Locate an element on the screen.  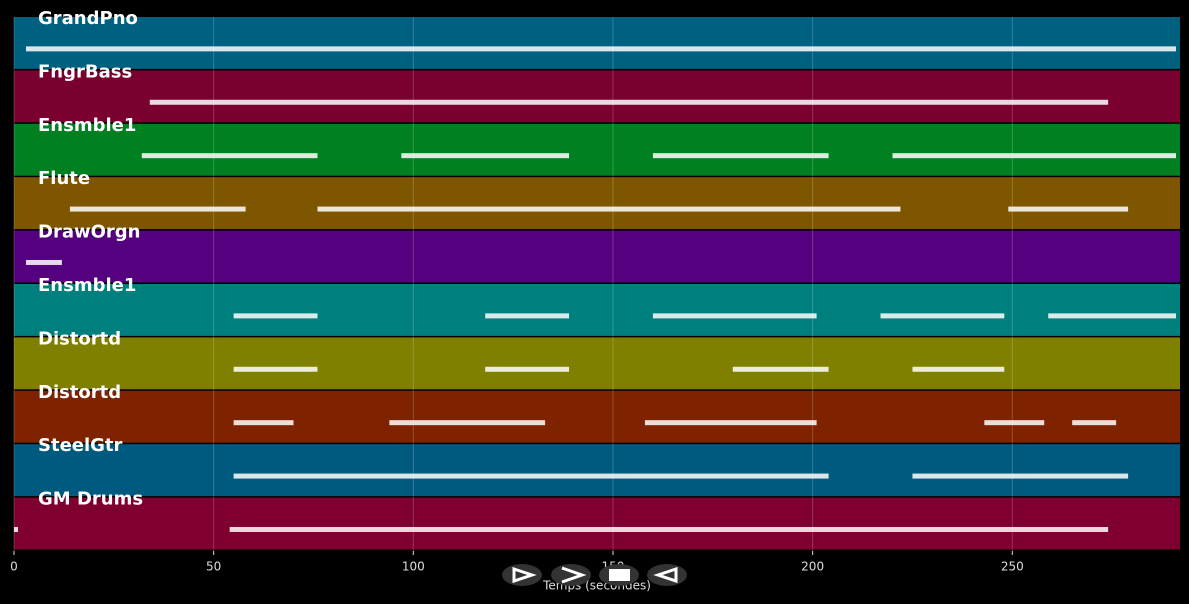
track-name: SteelGtr is located at coordinates (80, 445).